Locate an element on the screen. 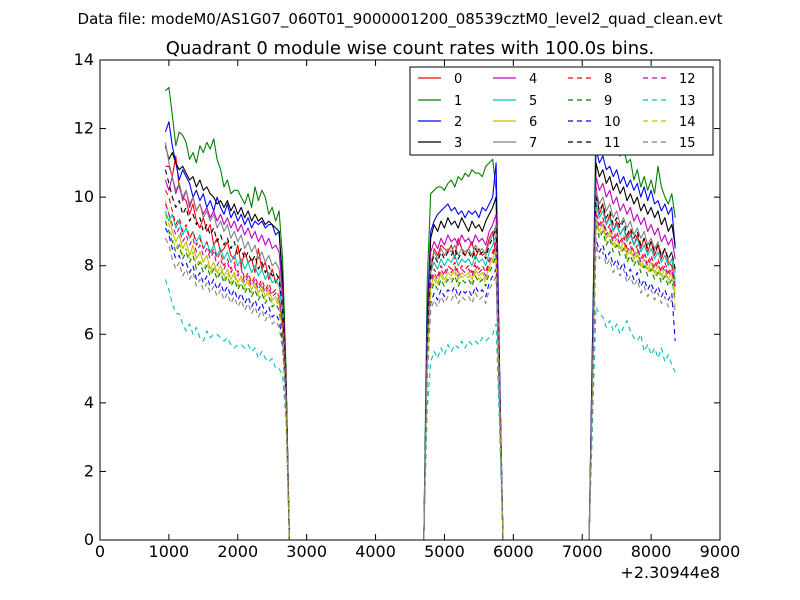  x-tick-label: 4000 is located at coordinates (375, 551).